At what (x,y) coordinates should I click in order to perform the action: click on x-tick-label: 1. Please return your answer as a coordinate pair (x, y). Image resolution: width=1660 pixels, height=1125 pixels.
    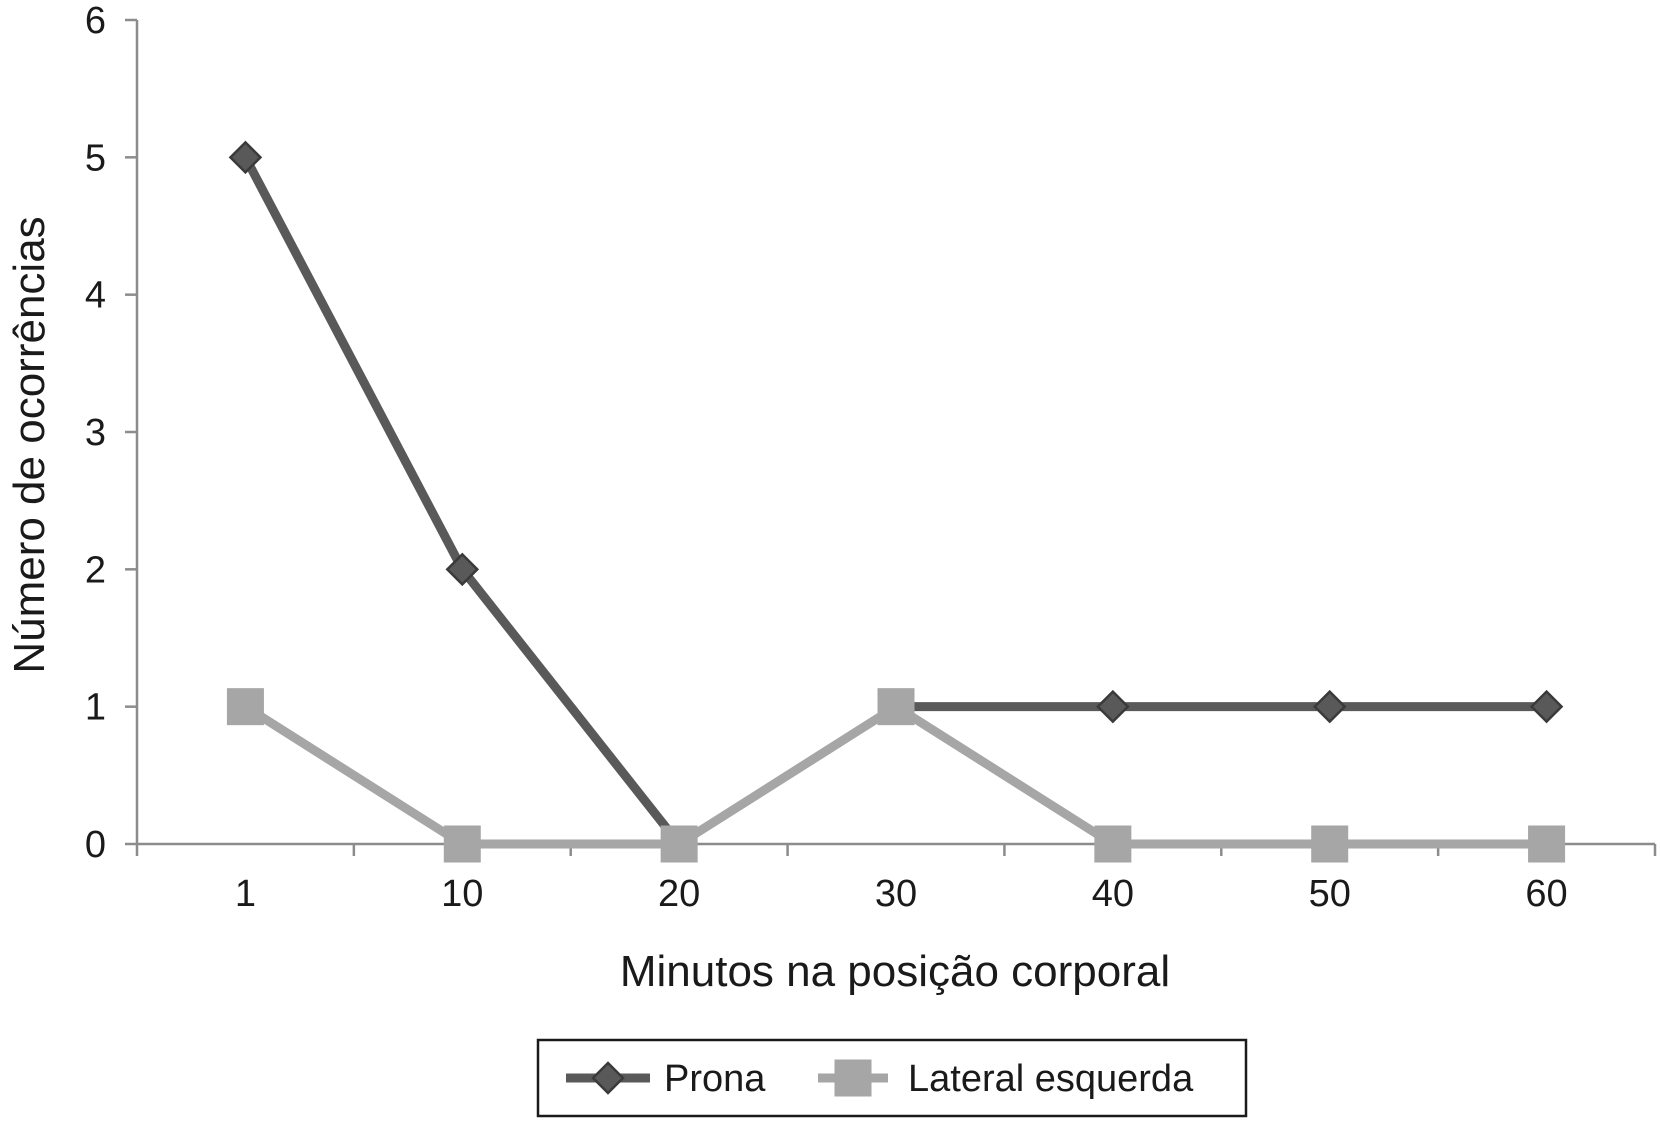
    Looking at the image, I should click on (245, 894).